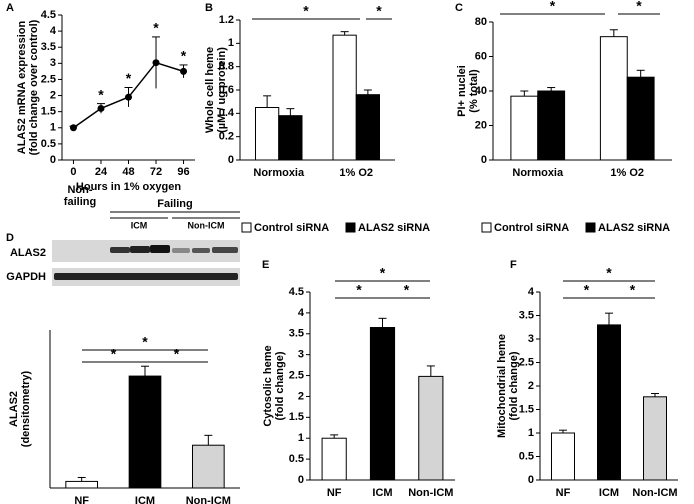 This screenshot has height=504, width=694. What do you see at coordinates (174, 204) in the screenshot?
I see `blot-group: Failing` at bounding box center [174, 204].